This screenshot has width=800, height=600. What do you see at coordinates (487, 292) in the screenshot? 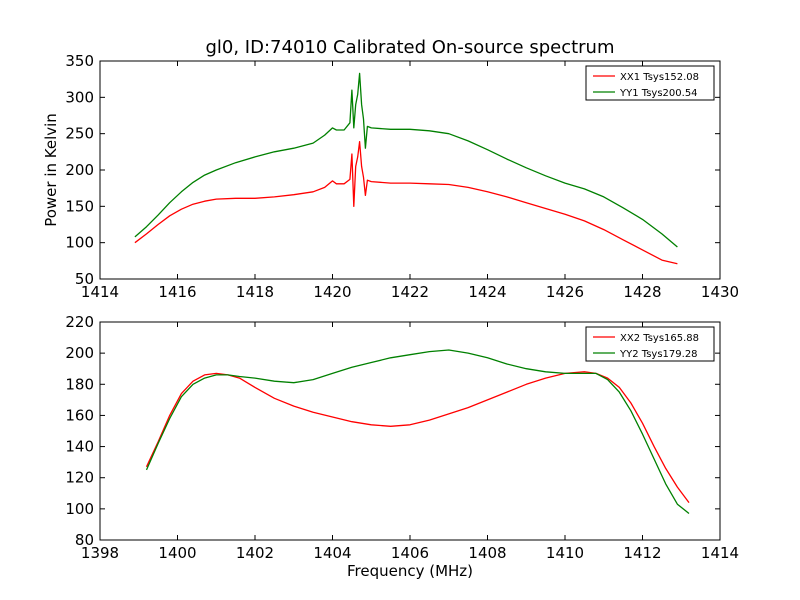
I see `x-tick-label: 1424` at bounding box center [487, 292].